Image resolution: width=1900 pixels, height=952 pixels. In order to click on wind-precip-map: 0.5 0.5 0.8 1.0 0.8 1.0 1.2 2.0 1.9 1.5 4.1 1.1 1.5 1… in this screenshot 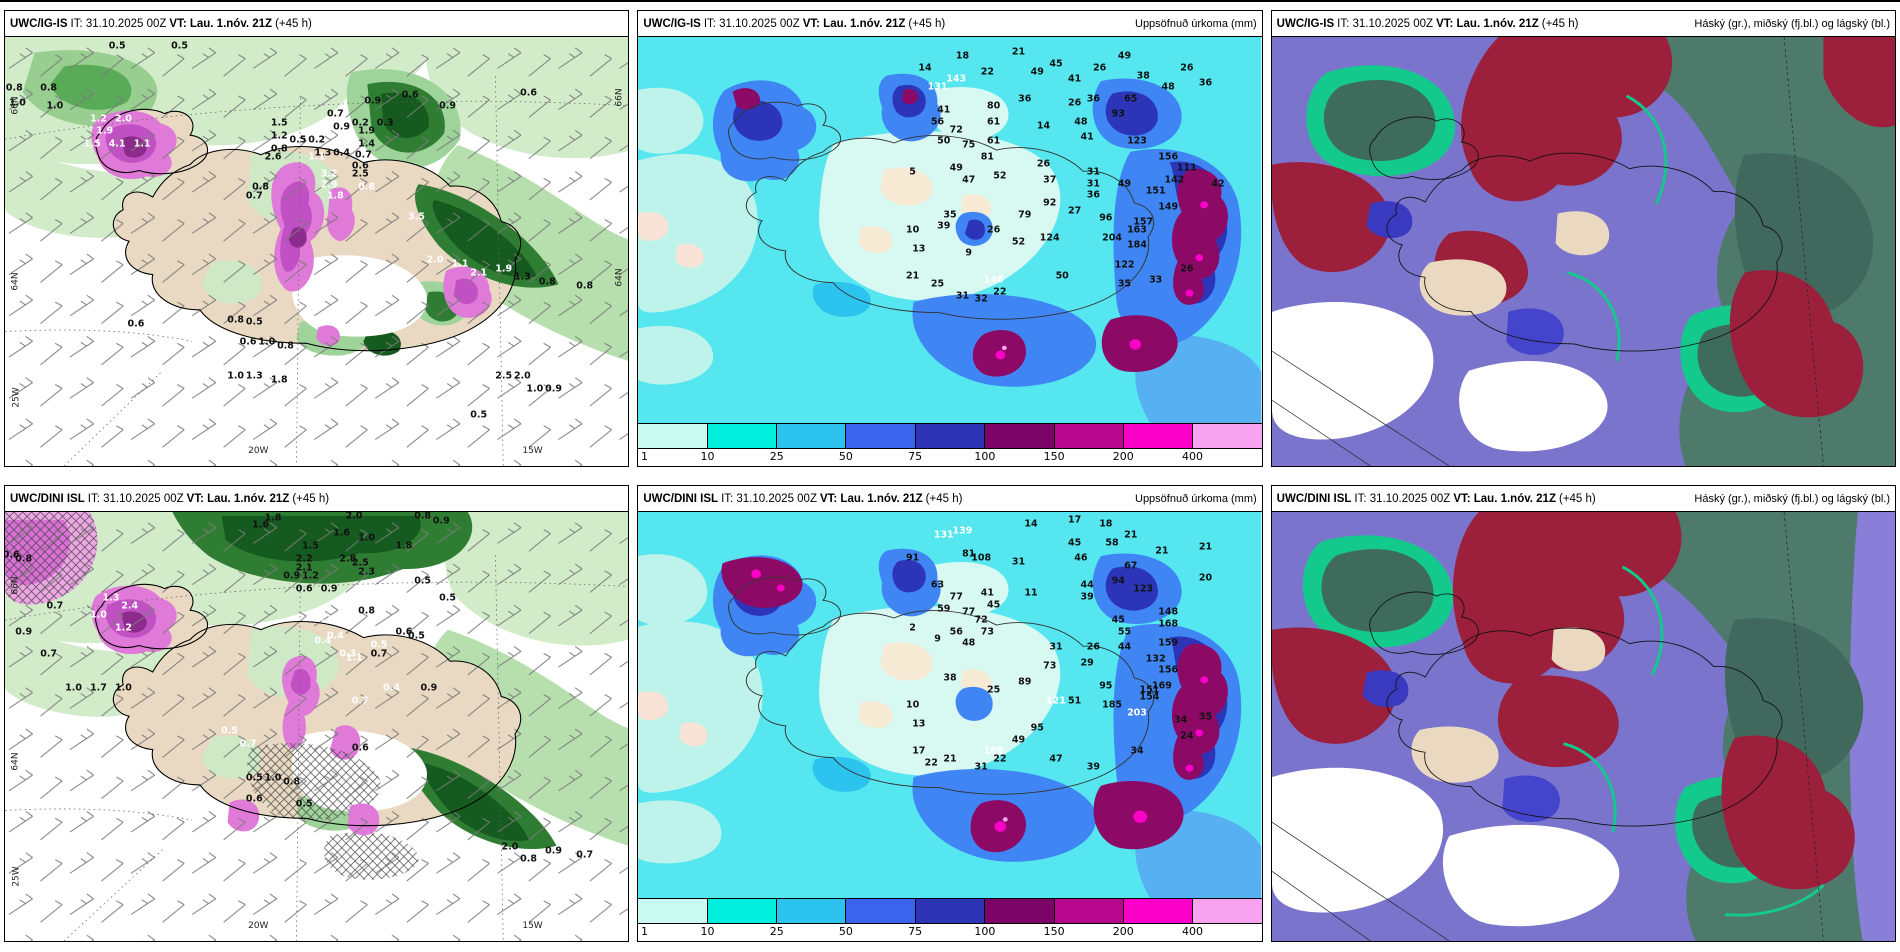, I will do `click(317, 251)`.